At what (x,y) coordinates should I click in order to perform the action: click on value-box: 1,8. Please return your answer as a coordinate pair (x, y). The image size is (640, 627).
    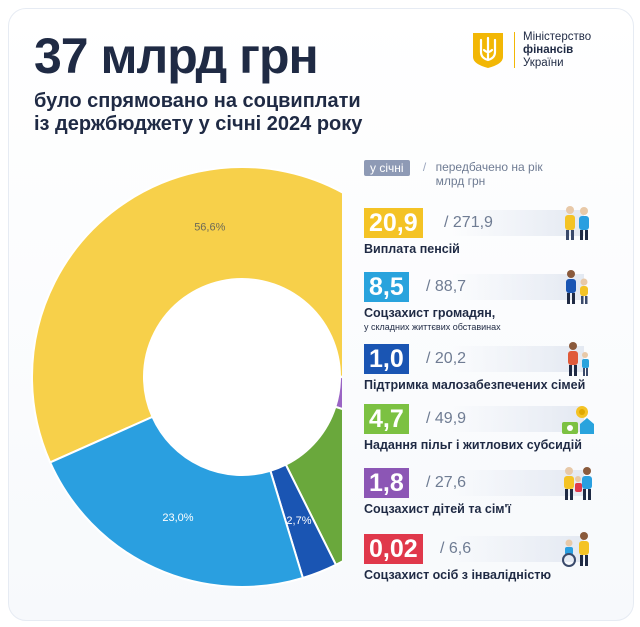
    Looking at the image, I should click on (386, 483).